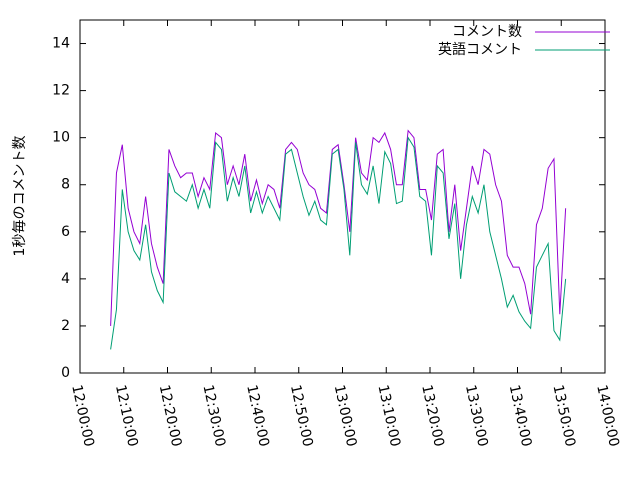  I want to click on x-tick-label: 12:00:00, so click(82, 415).